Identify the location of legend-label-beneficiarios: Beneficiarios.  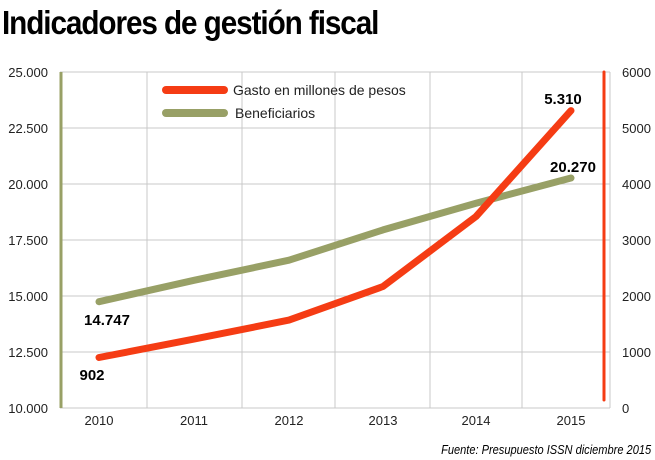
(275, 113).